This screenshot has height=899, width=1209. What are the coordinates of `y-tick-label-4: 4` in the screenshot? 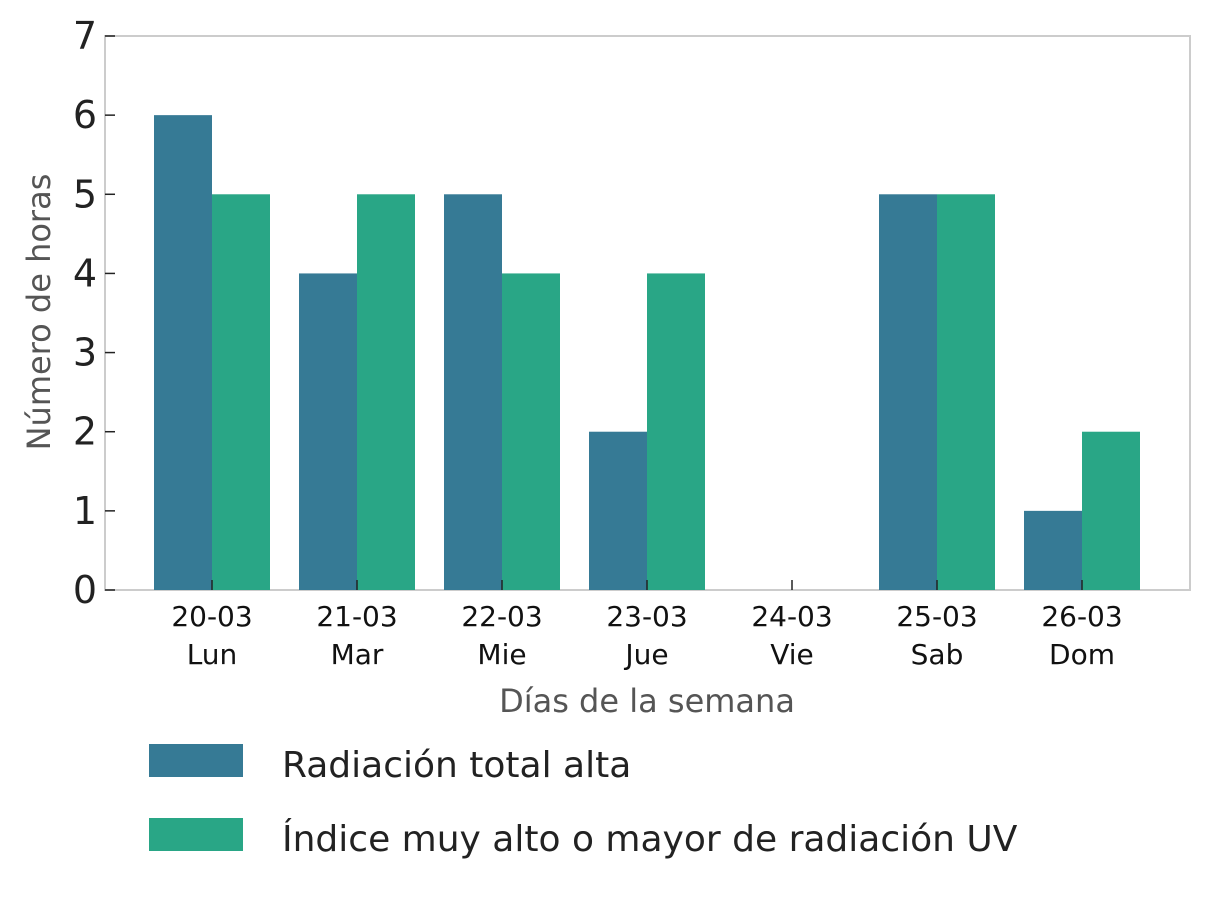 It's located at (85, 273).